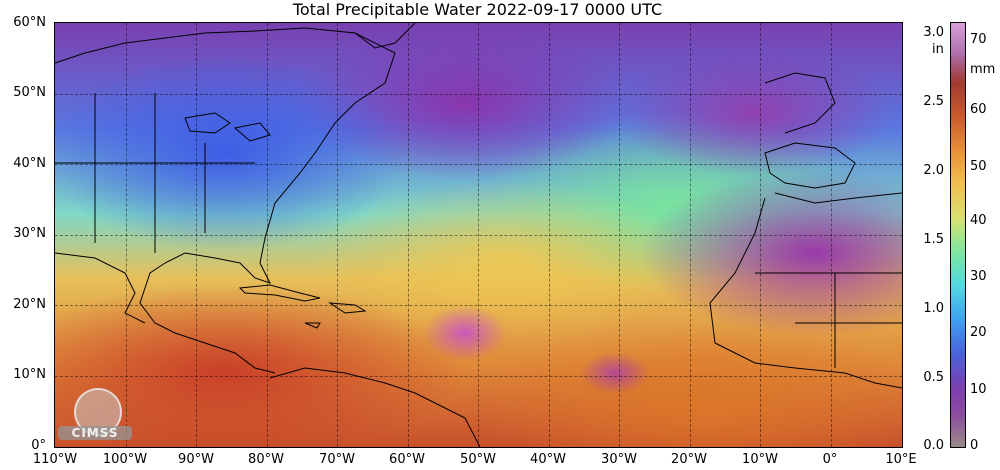  I want to click on meridian-60w, so click(408, 235).